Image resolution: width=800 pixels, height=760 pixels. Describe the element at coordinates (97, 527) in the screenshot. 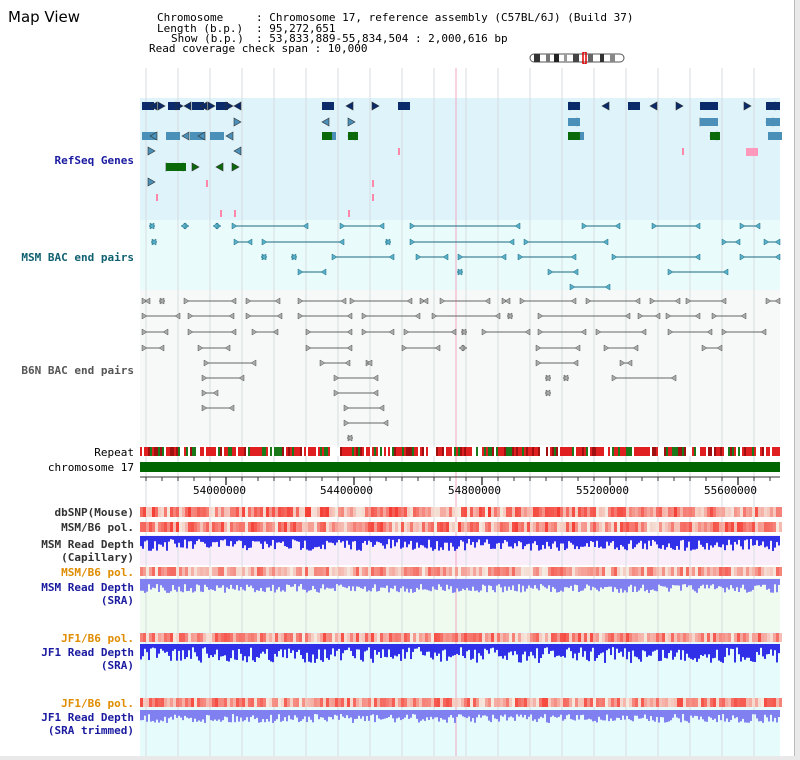

I see `msm-b6-pol-label: MSM/B6 pol.` at that location.